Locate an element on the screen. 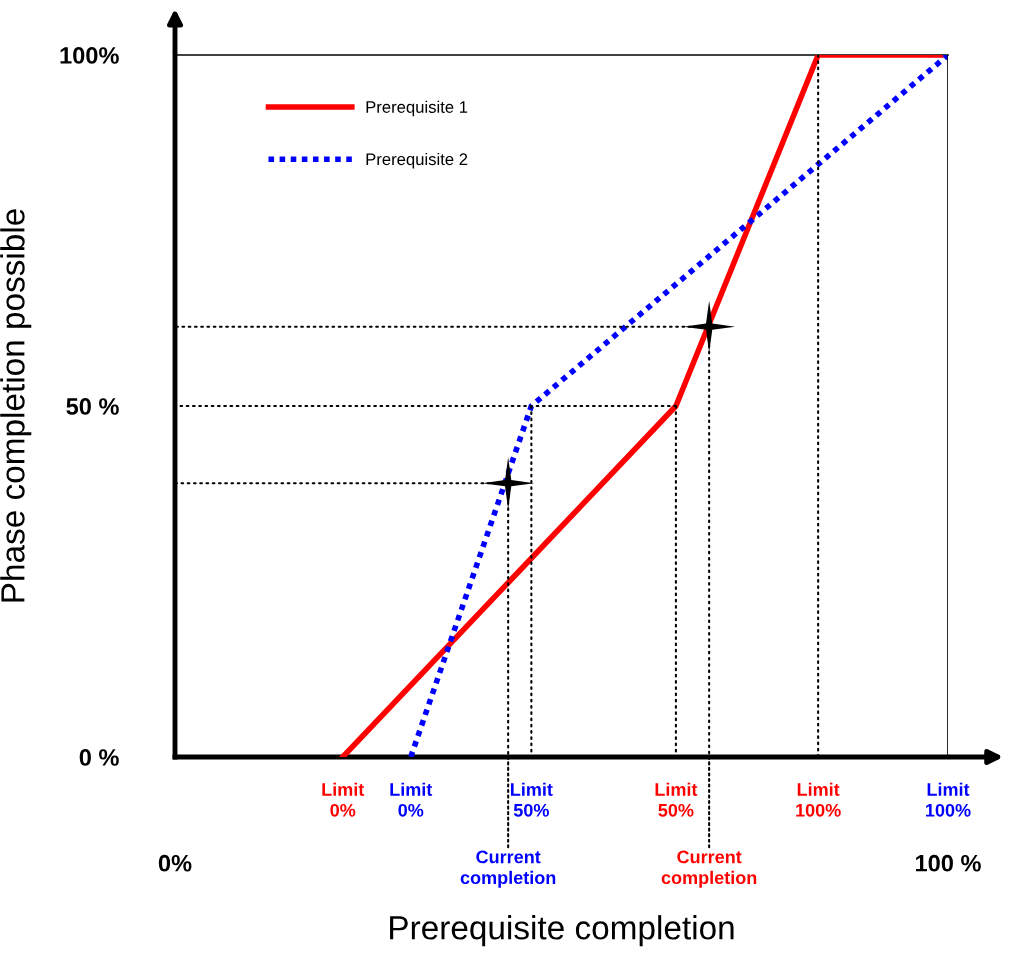  y-tick-label: 50 % is located at coordinates (92, 406).